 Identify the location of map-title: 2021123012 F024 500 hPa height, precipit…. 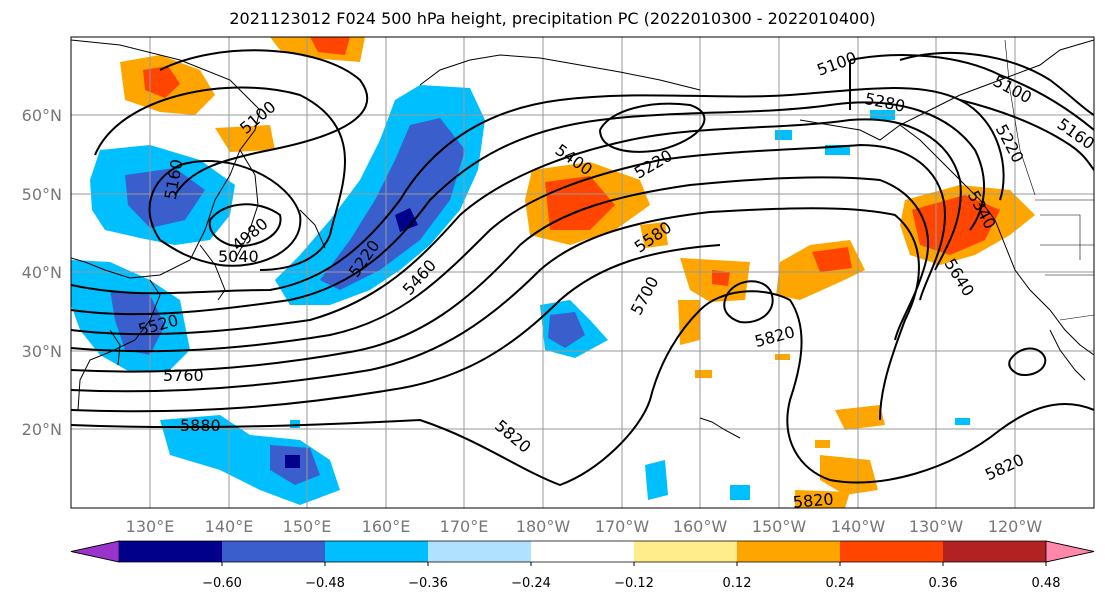
(552, 18).